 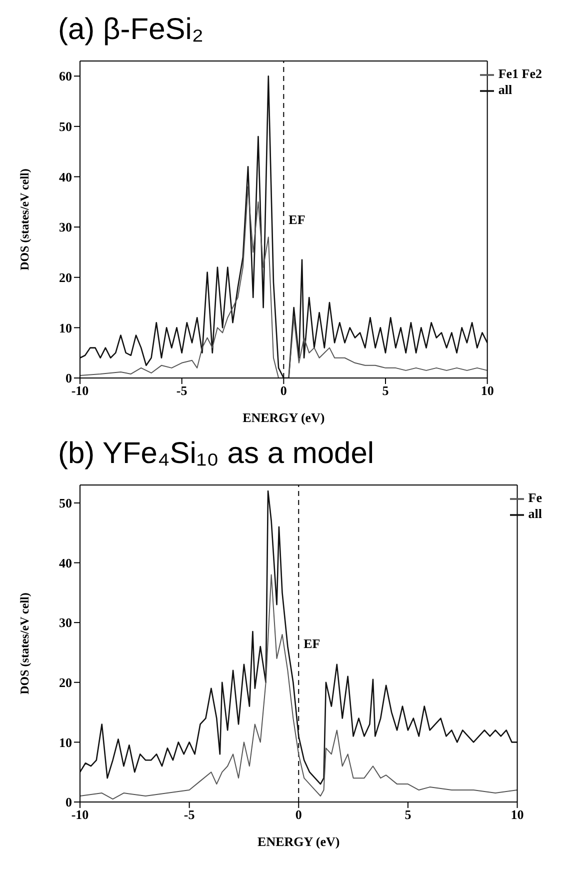 I want to click on legend-label: Fe1 Fe2, so click(x=520, y=73).